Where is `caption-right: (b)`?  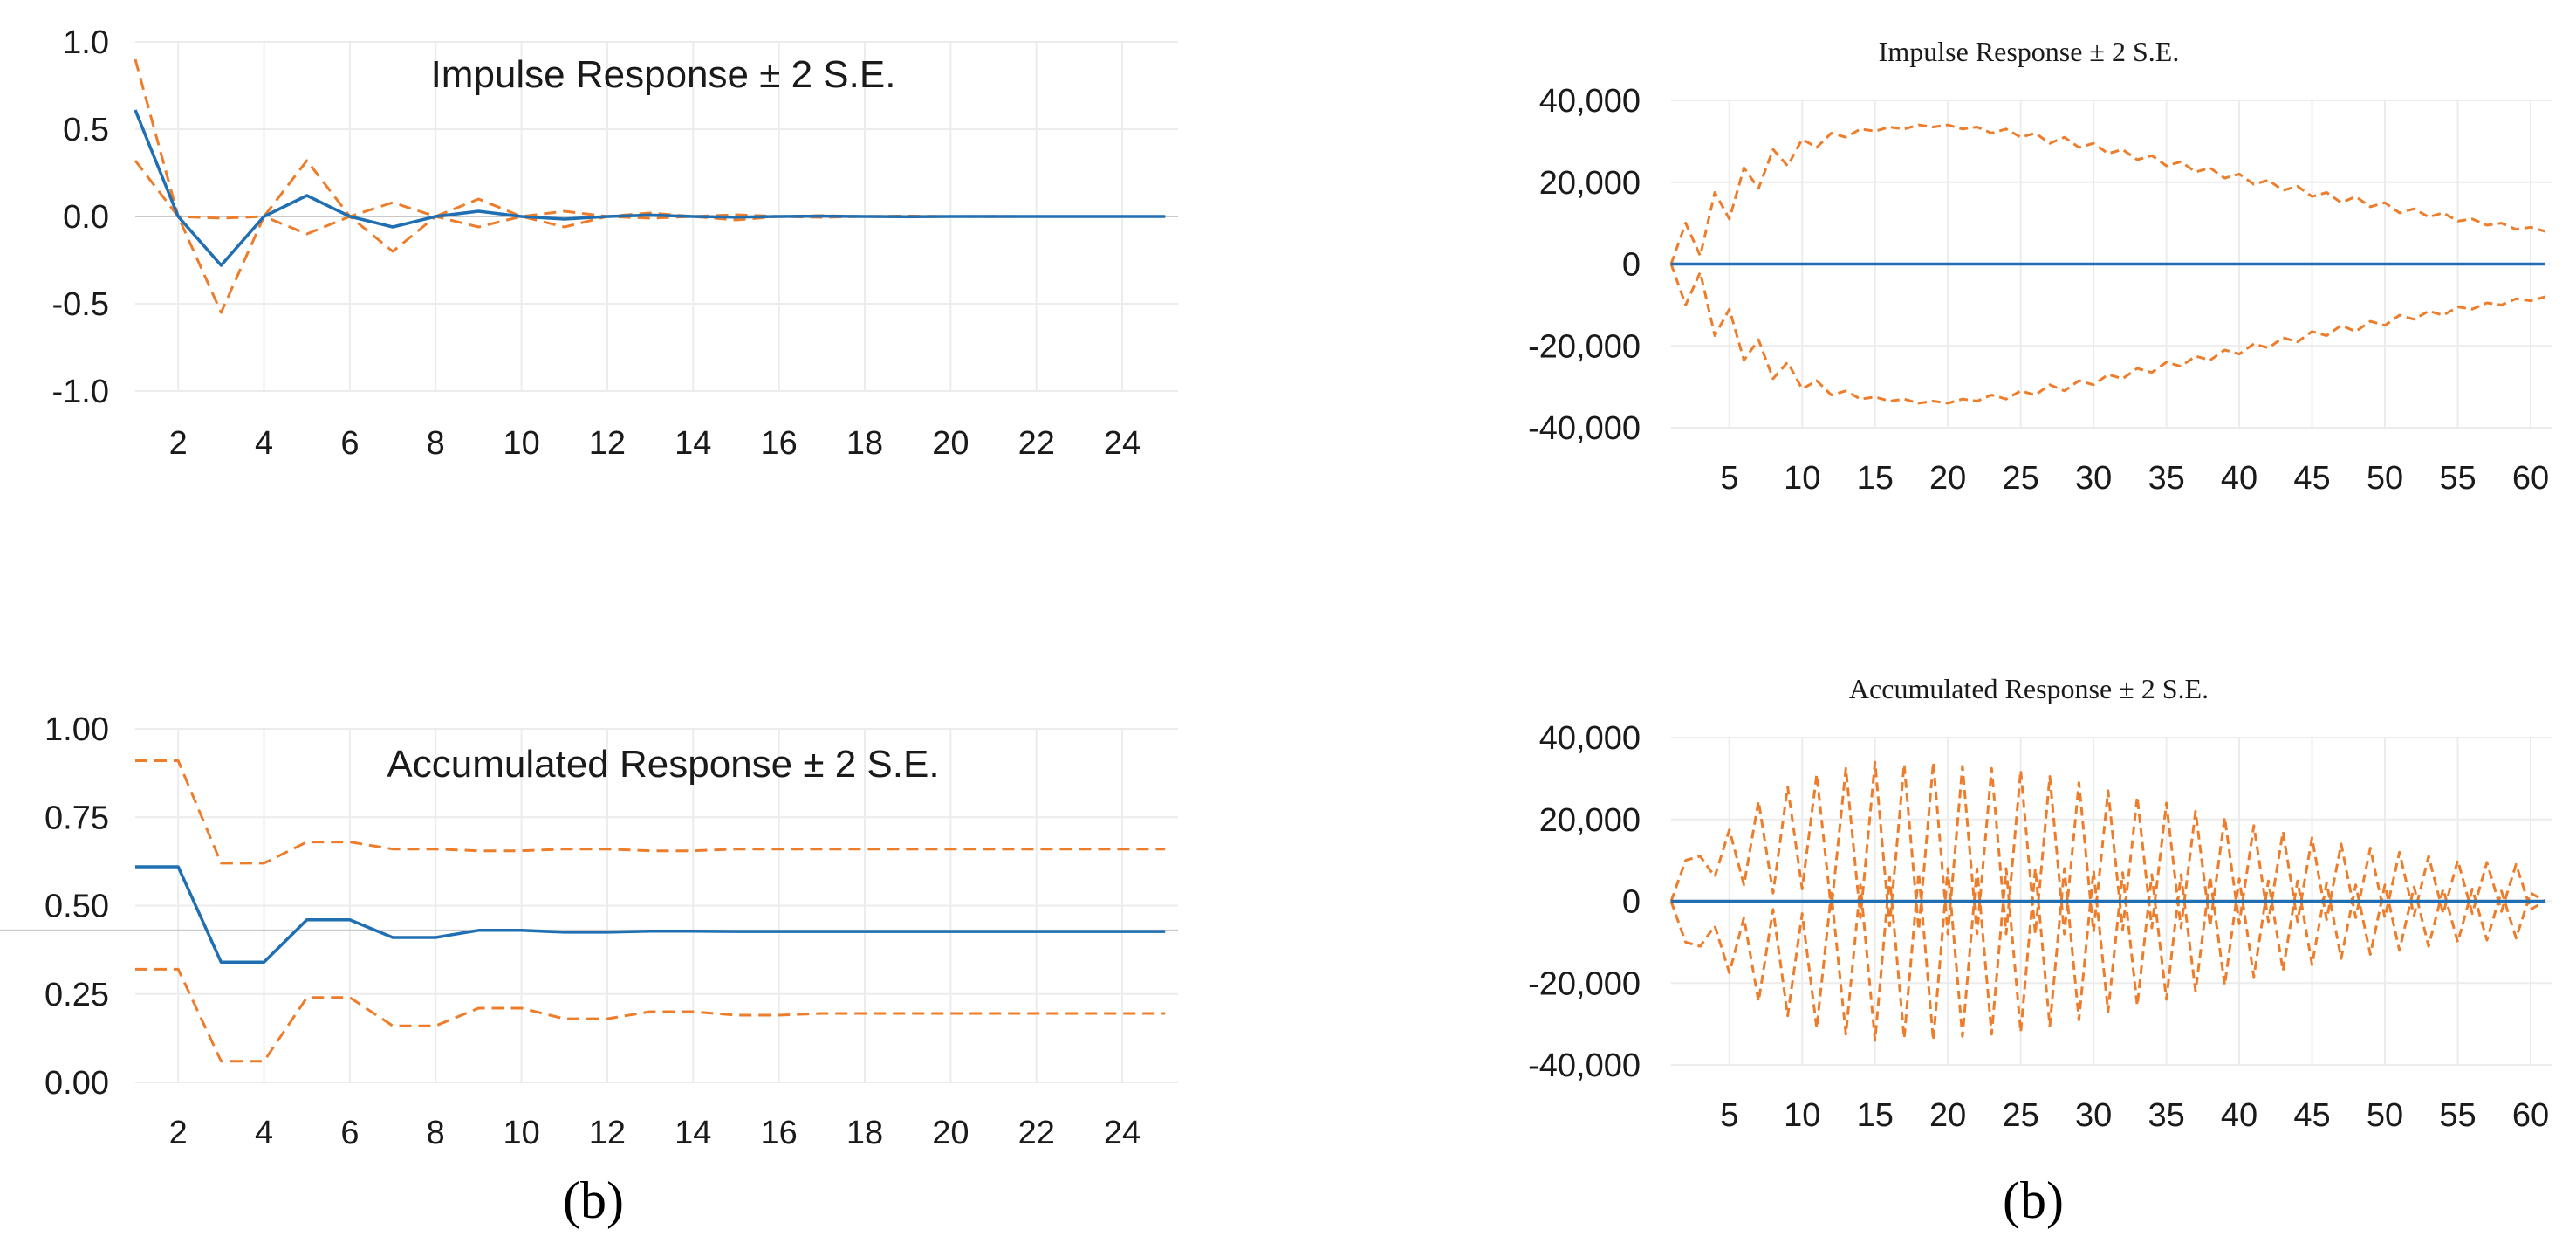 caption-right: (b) is located at coordinates (2033, 1200).